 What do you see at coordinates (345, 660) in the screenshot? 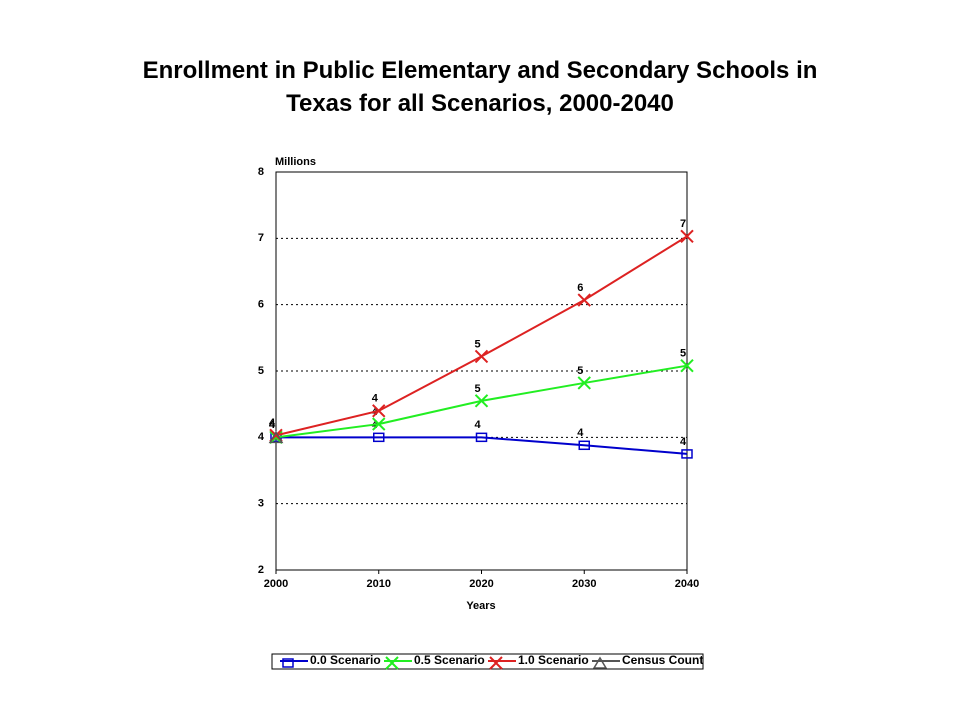
I see `legend-label: 0.0 Scenario` at bounding box center [345, 660].